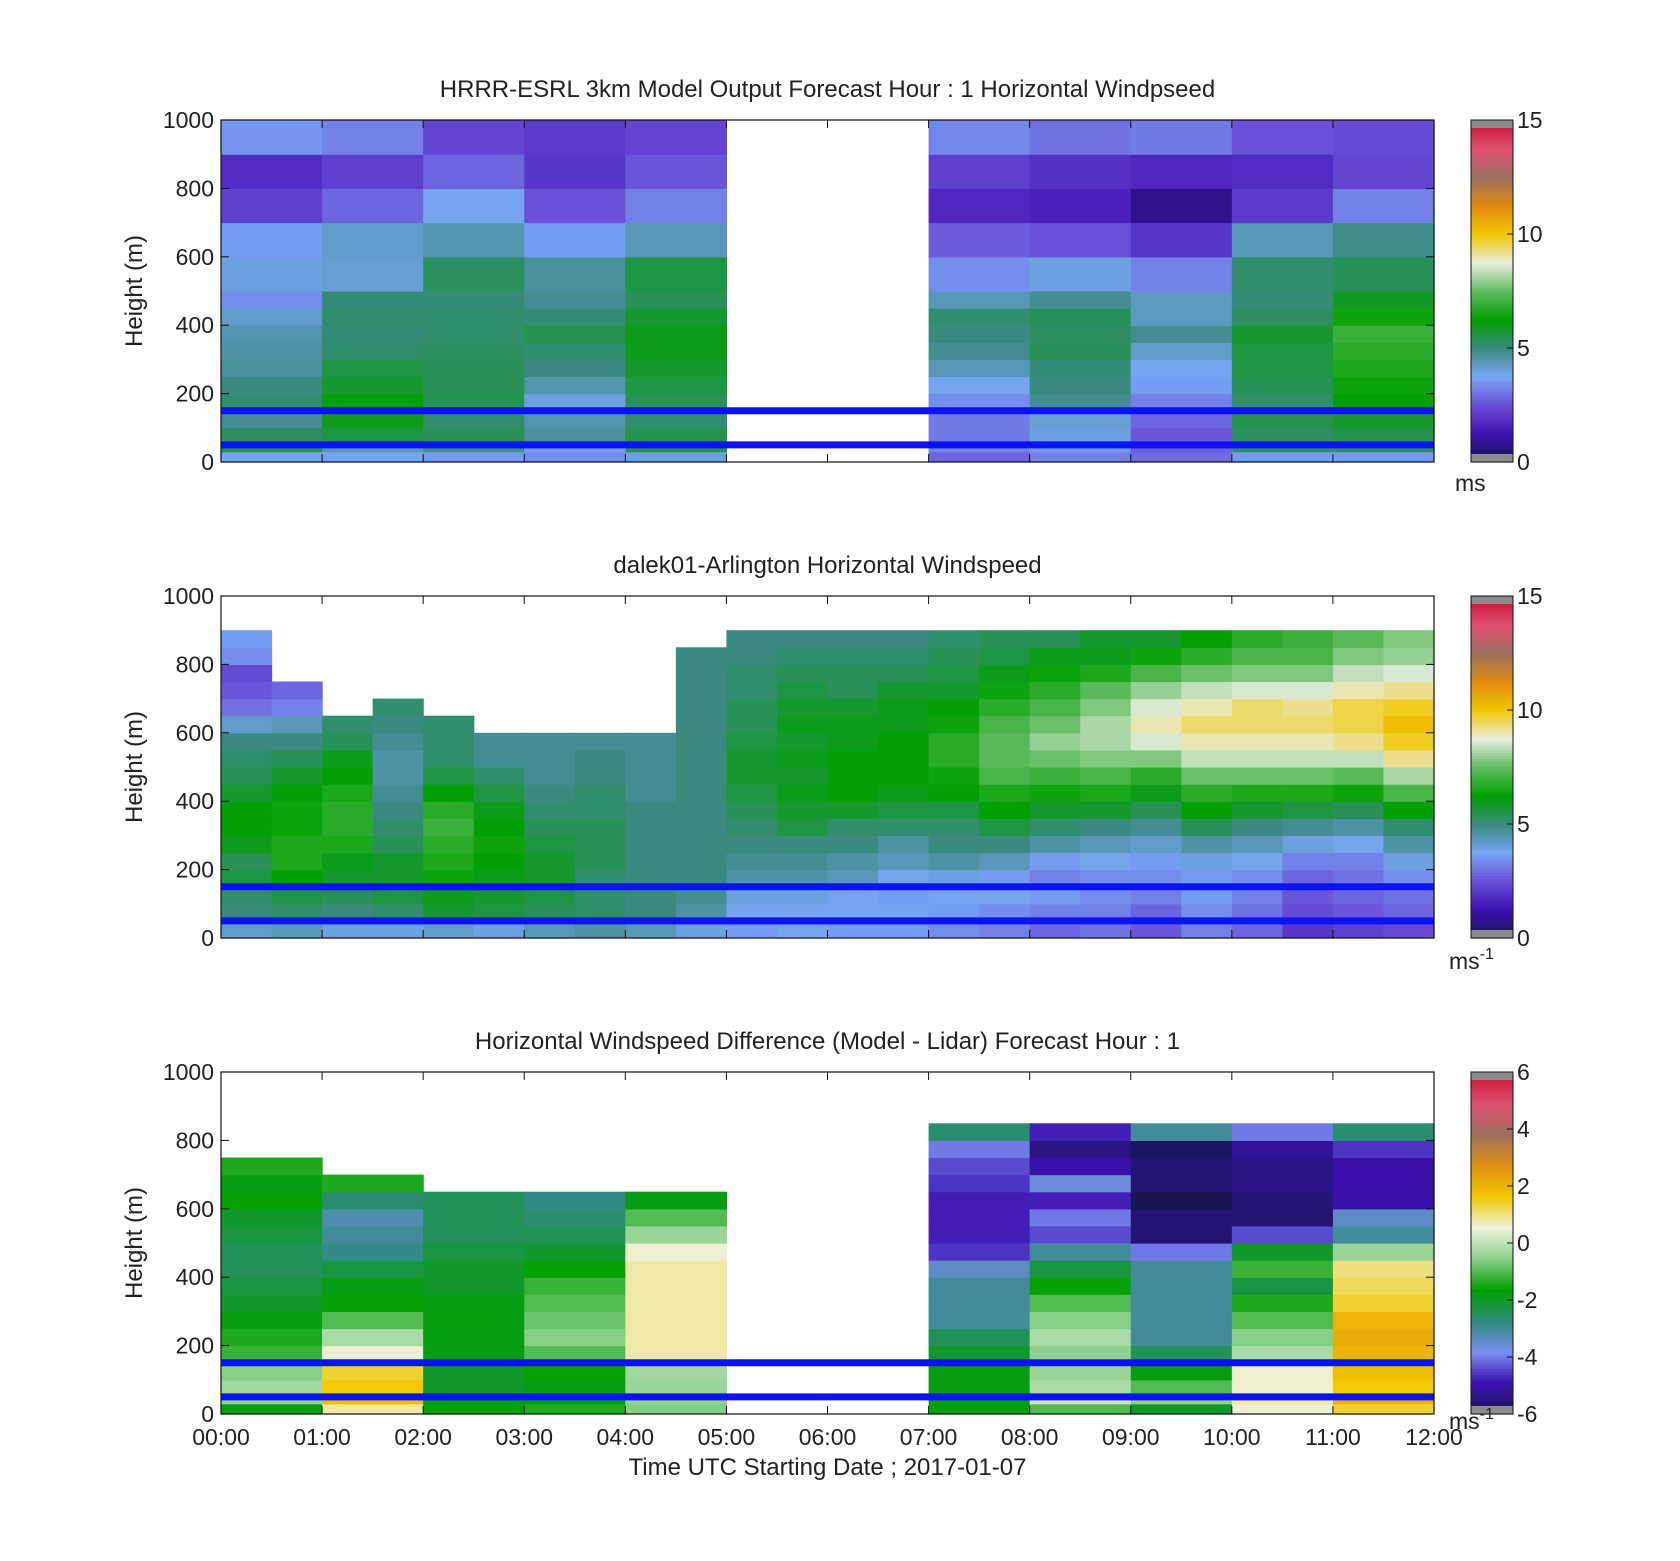 This screenshot has width=1680, height=1561. Describe the element at coordinates (1523, 1243) in the screenshot. I see `colorbar-tick-label: 0` at that location.